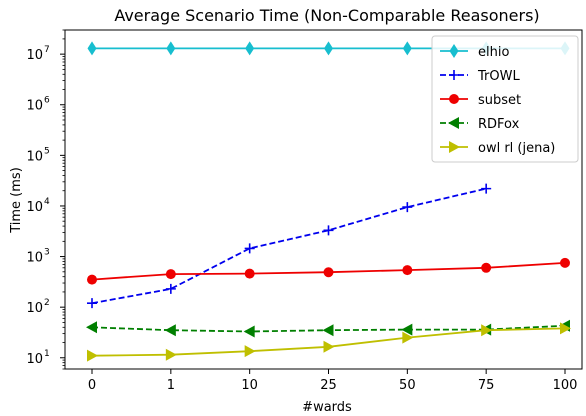  I want to click on x-tick-label: 75, so click(486, 385).